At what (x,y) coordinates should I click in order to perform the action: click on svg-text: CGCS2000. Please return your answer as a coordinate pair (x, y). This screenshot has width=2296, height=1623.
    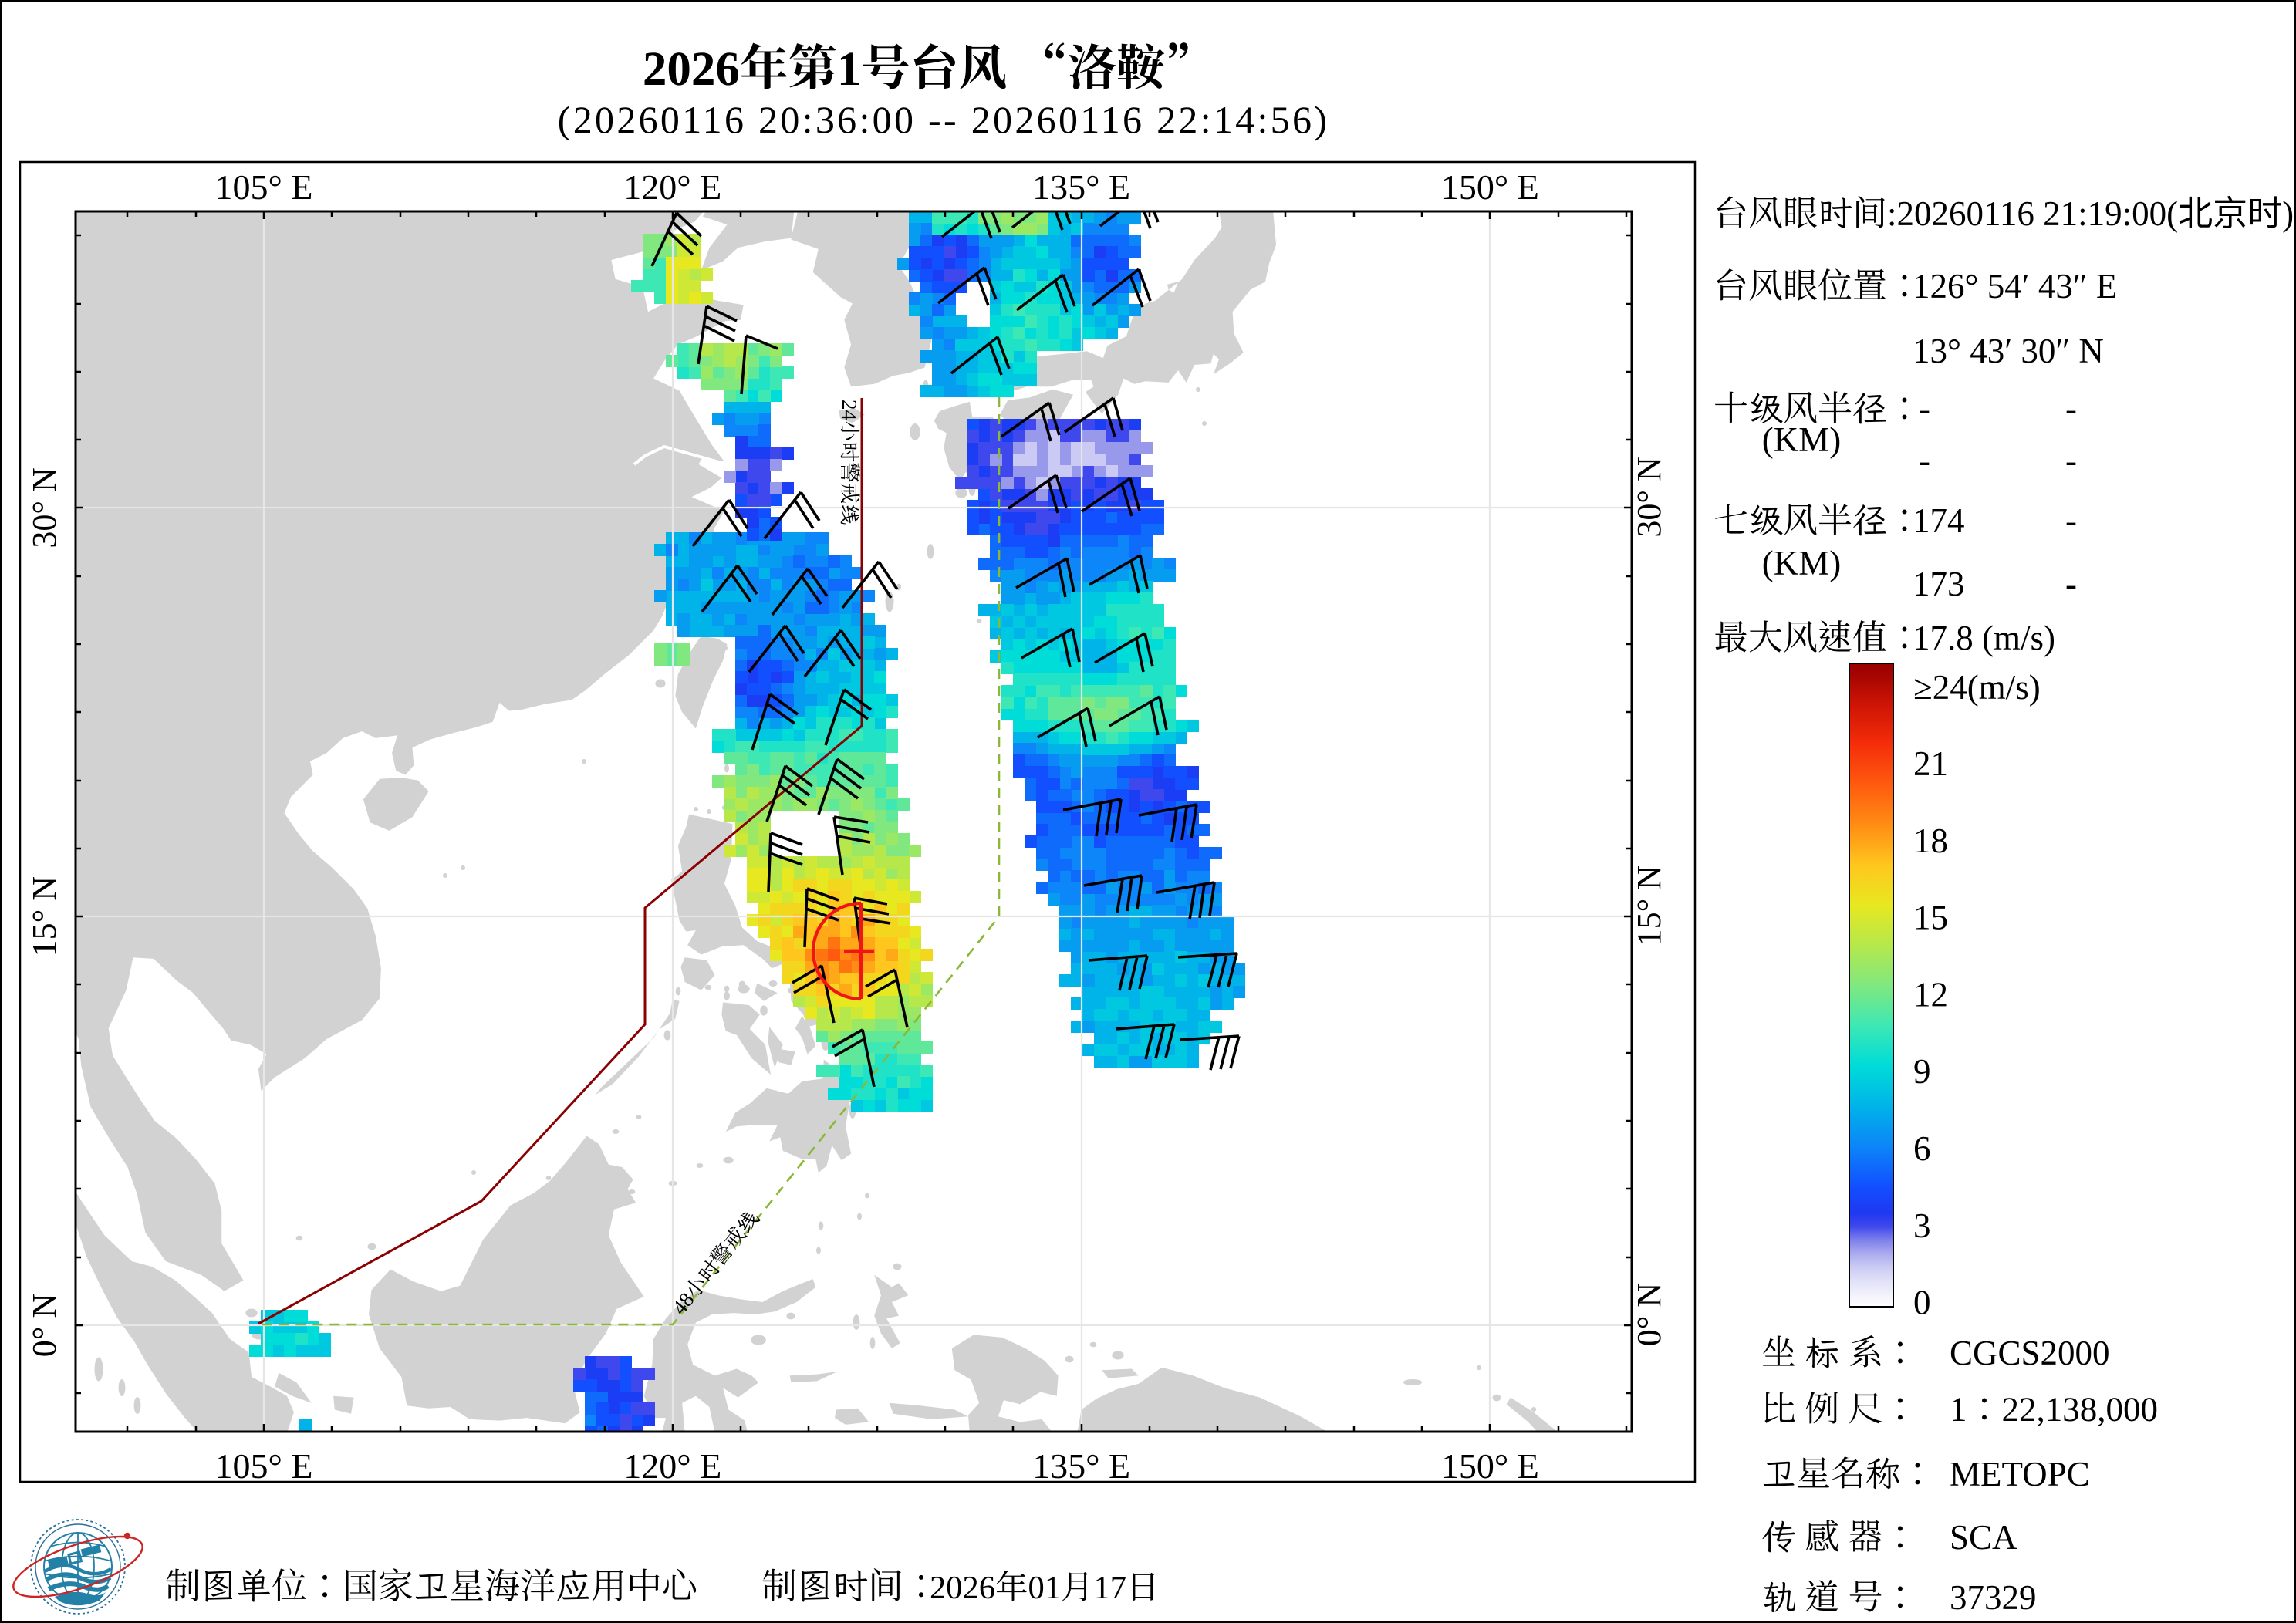
    Looking at the image, I should click on (2030, 1353).